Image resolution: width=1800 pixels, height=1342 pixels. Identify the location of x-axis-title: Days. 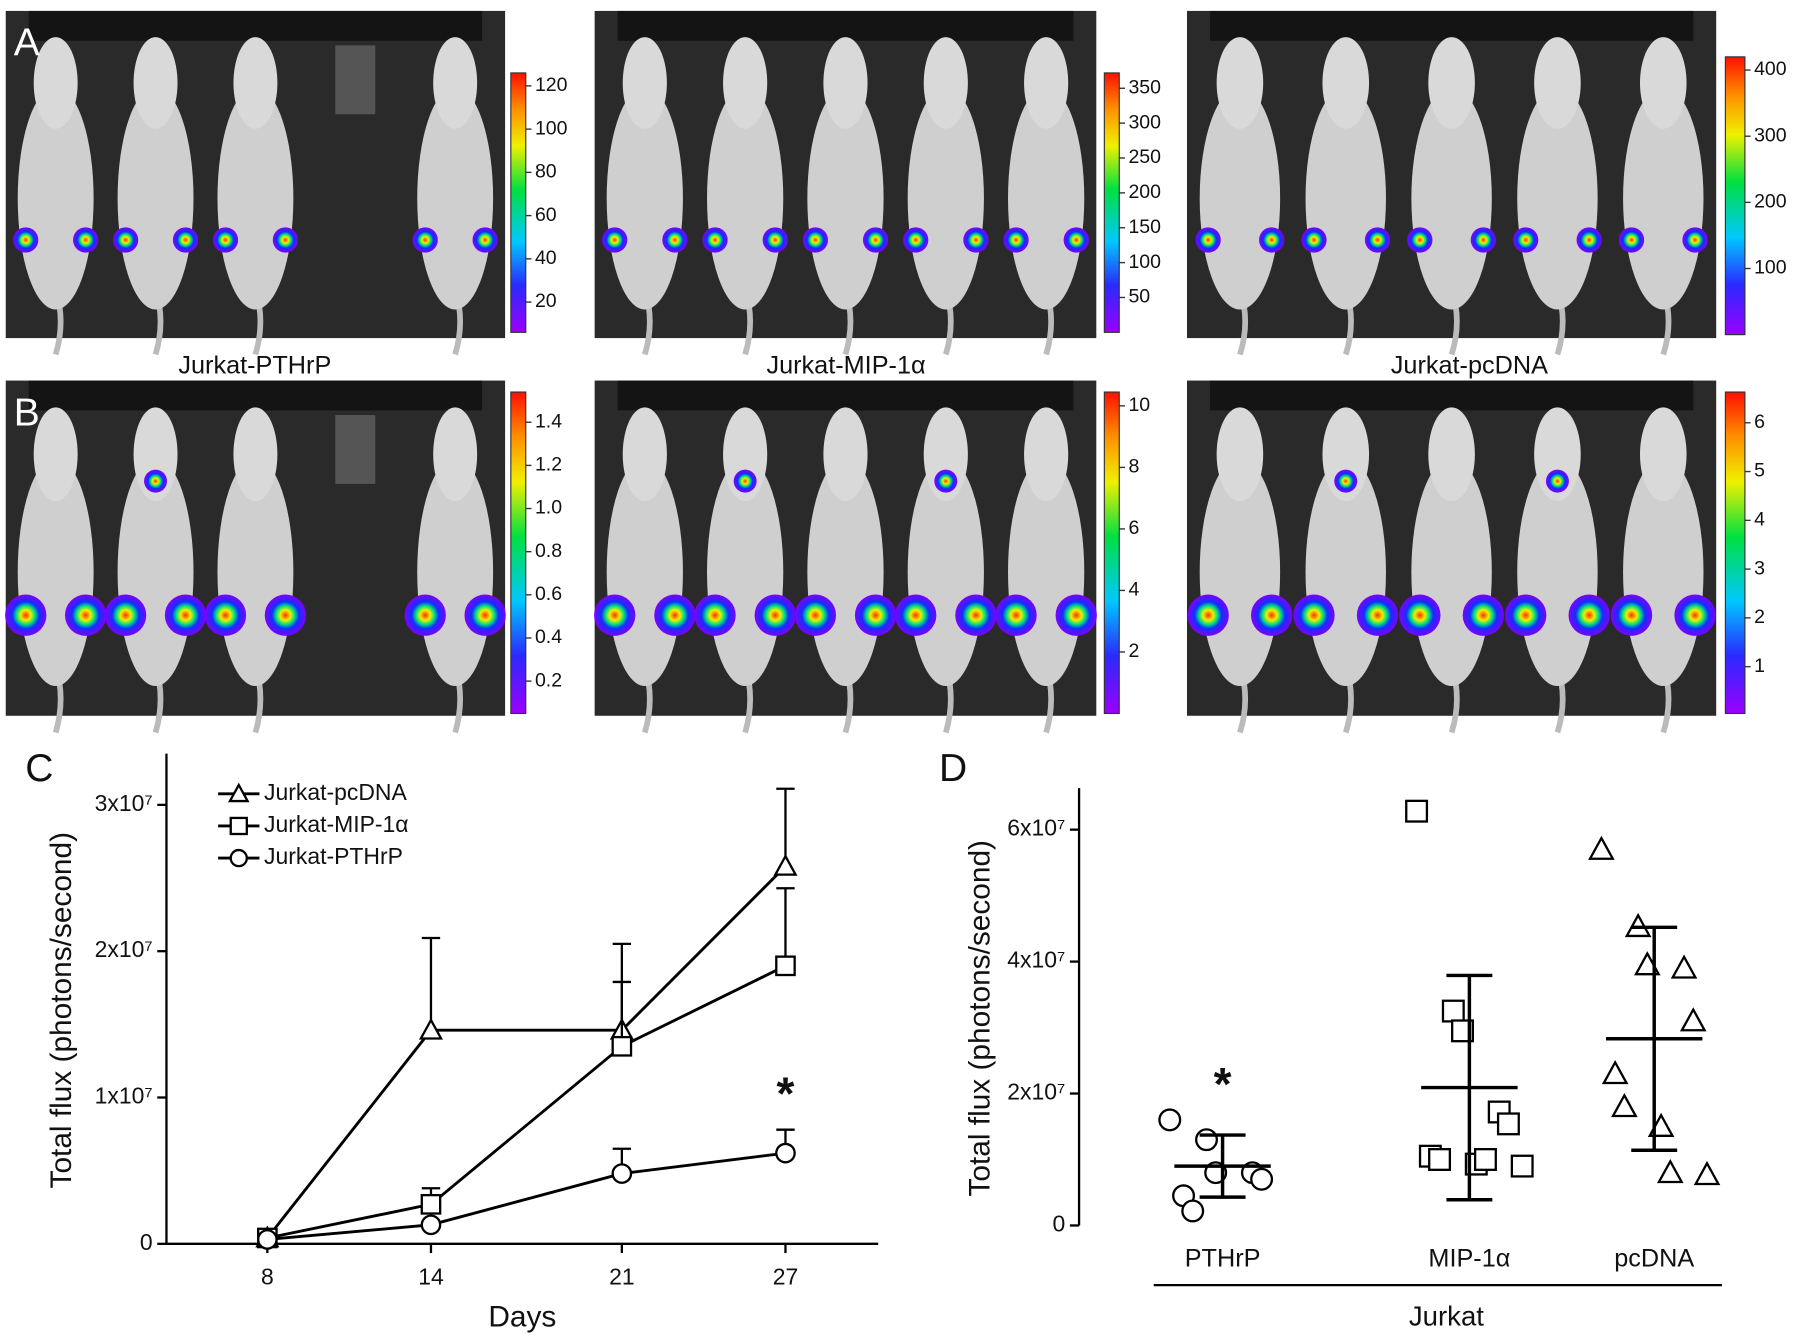
(522, 1316).